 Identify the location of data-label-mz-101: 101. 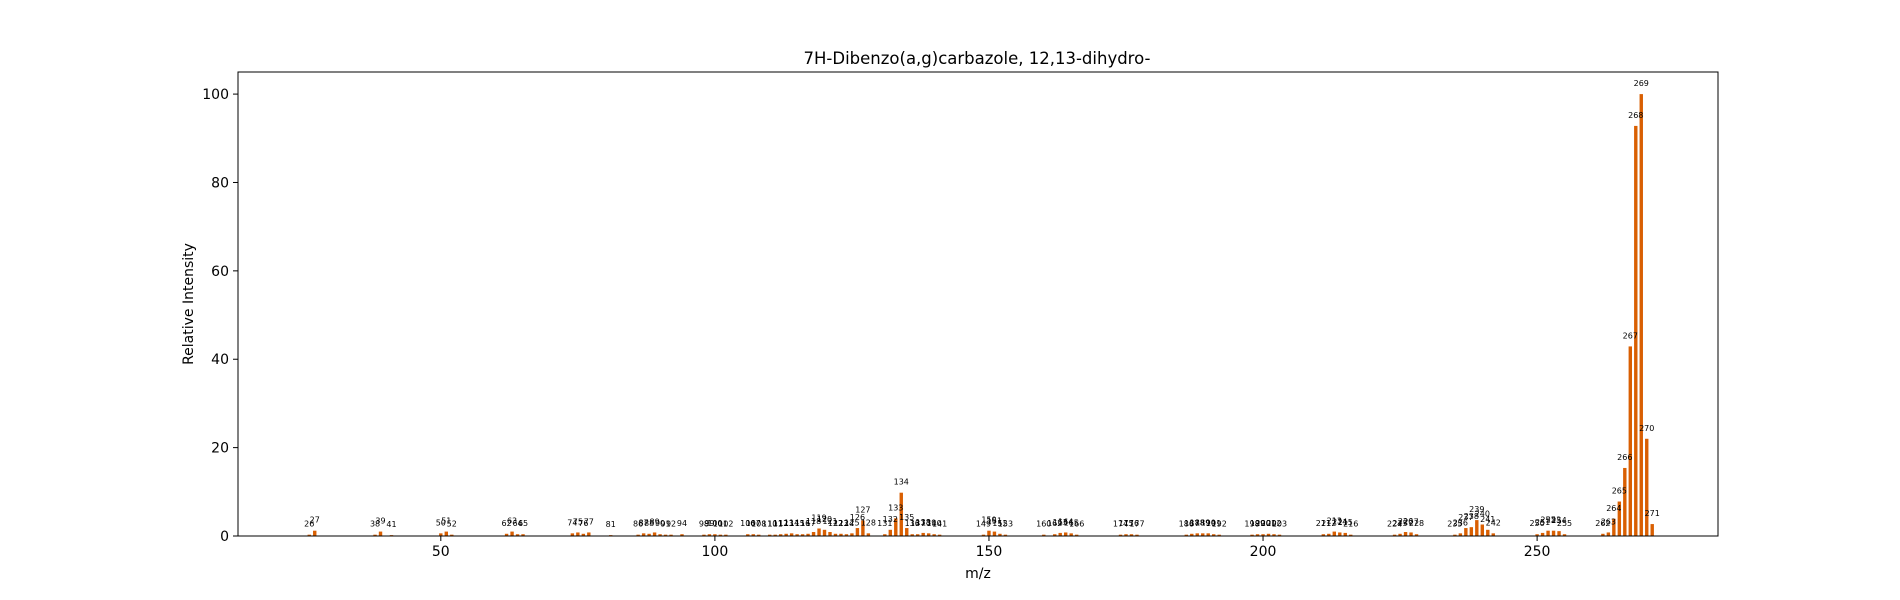
(720, 524).